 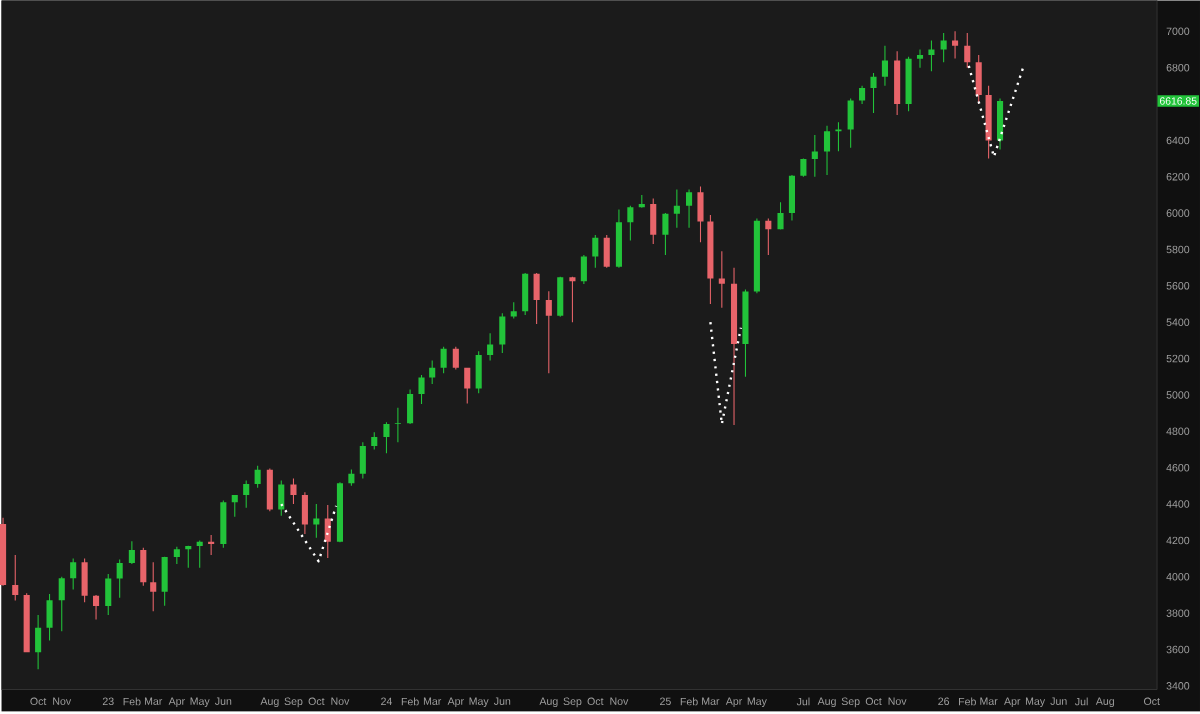 What do you see at coordinates (1178, 686) in the screenshot?
I see `y-tick-label: 3400` at bounding box center [1178, 686].